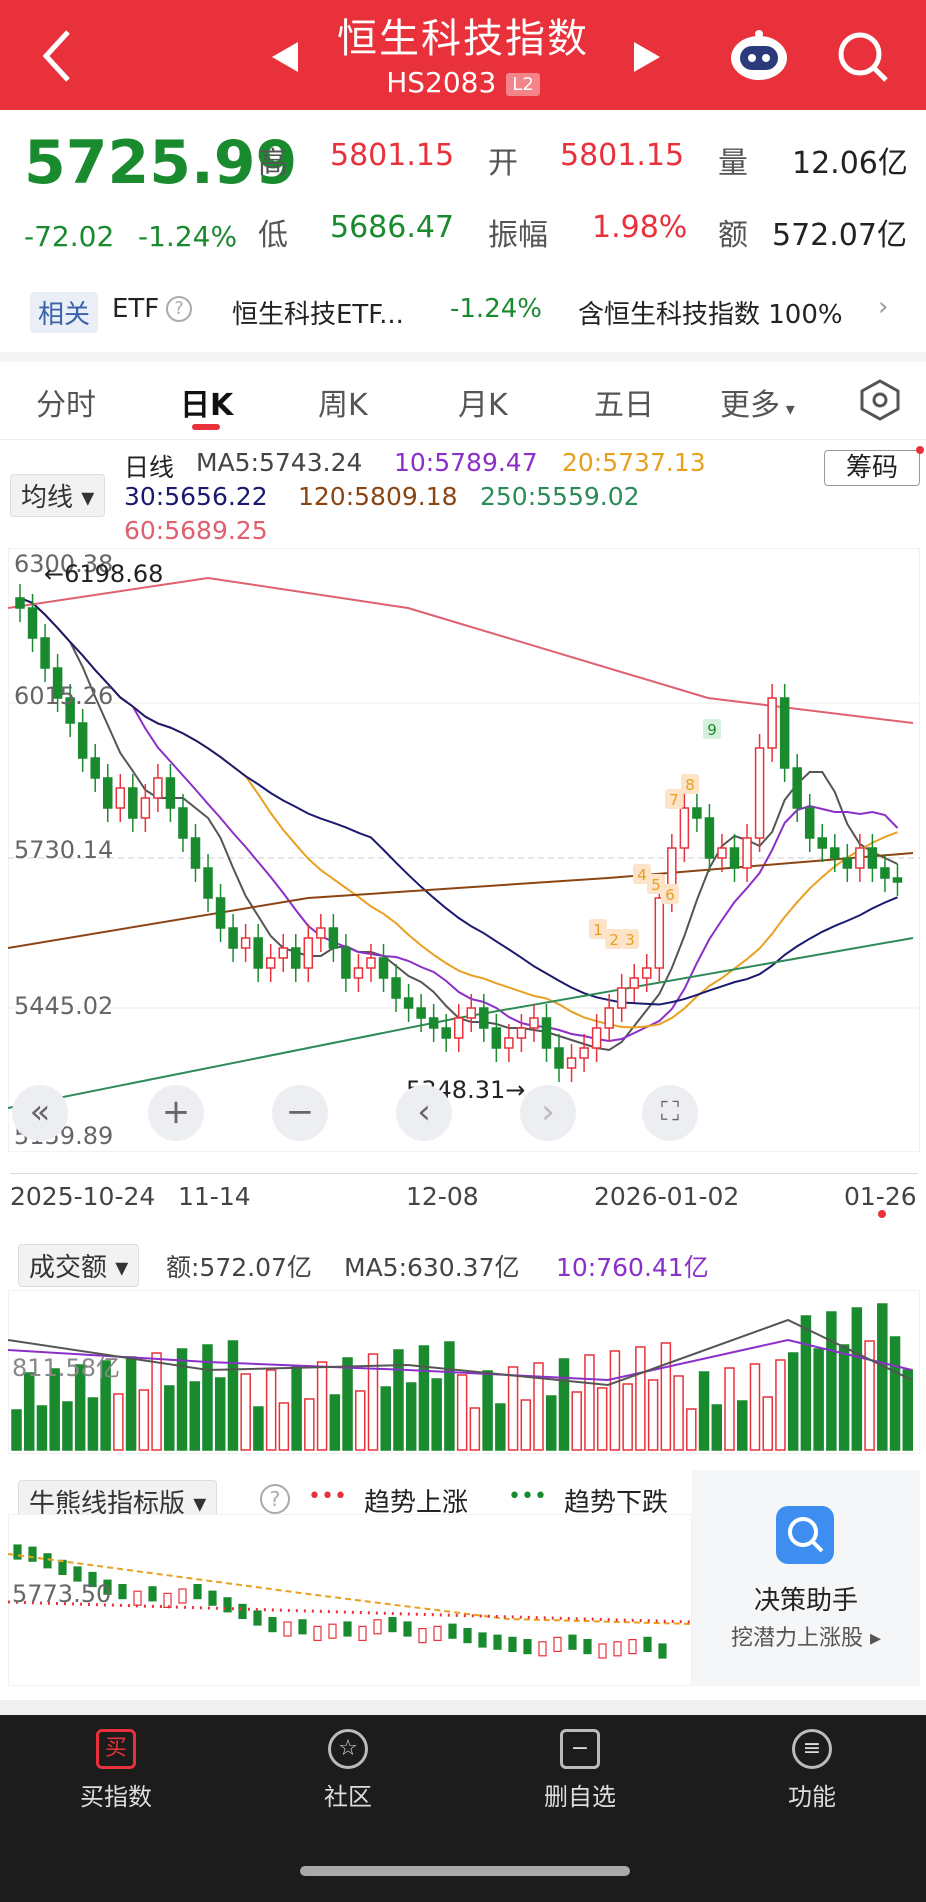 The height and width of the screenshot is (1902, 926). Describe the element at coordinates (56, 56) in the screenshot. I see `back-icon` at that location.